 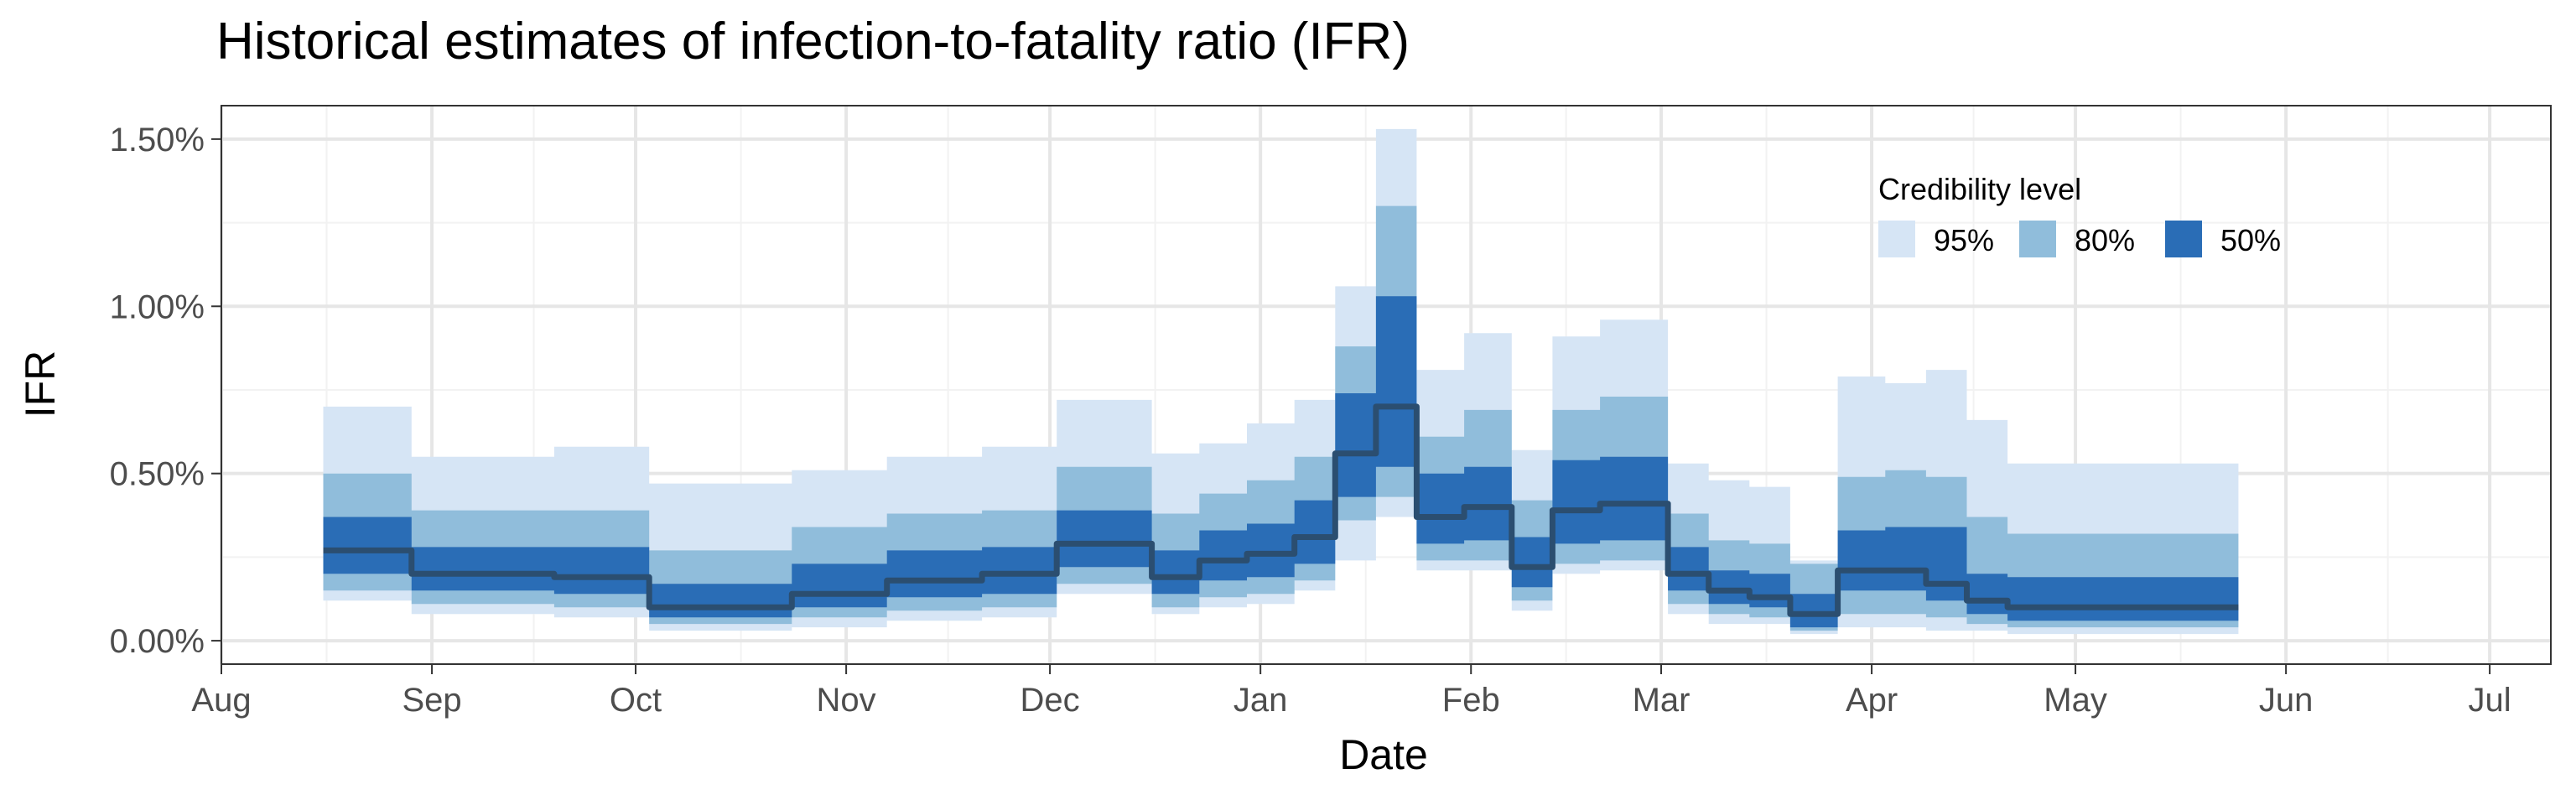 What do you see at coordinates (157, 641) in the screenshot?
I see `y-tick-label: 0.00%` at bounding box center [157, 641].